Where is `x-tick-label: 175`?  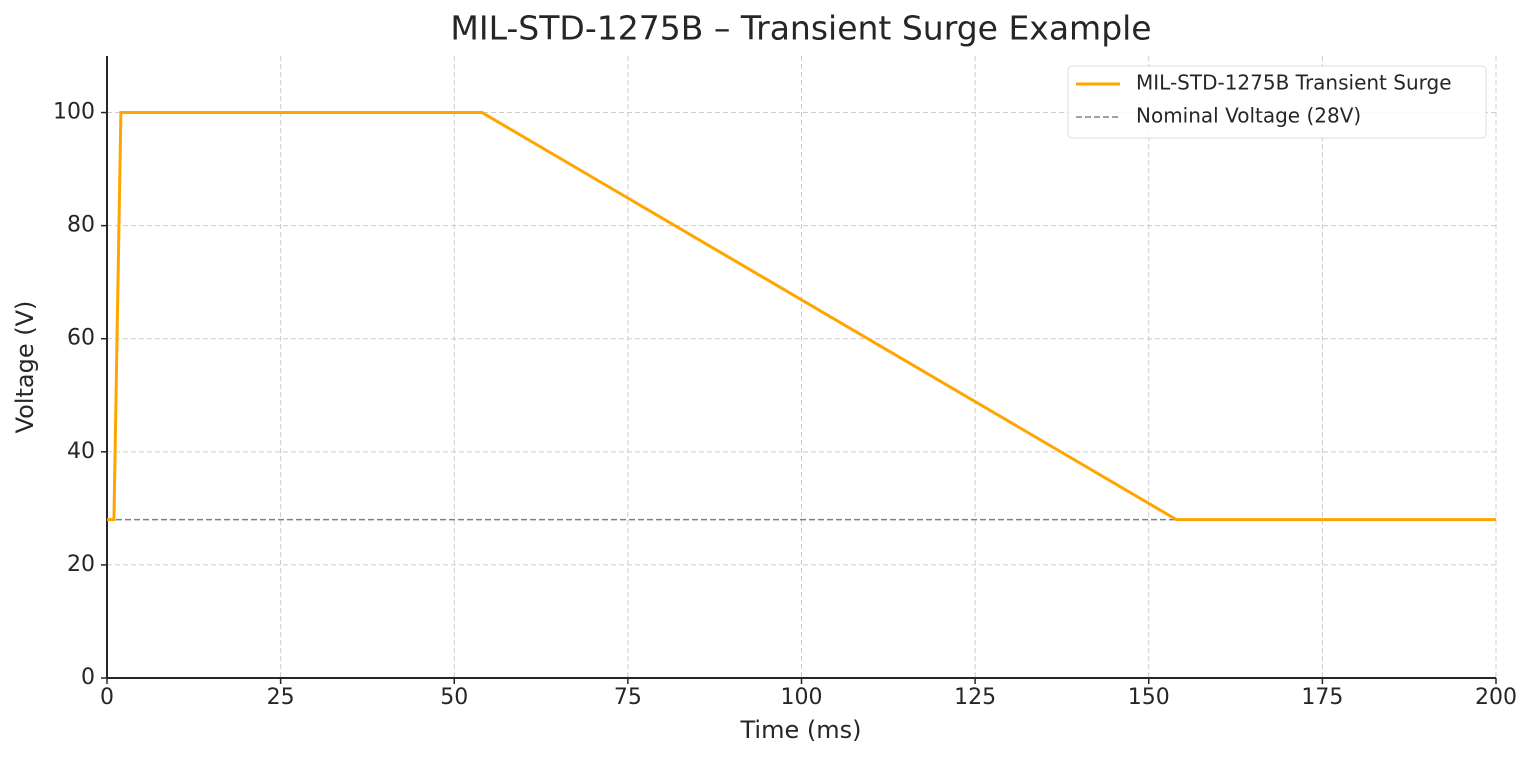
x-tick-label: 175 is located at coordinates (1322, 697).